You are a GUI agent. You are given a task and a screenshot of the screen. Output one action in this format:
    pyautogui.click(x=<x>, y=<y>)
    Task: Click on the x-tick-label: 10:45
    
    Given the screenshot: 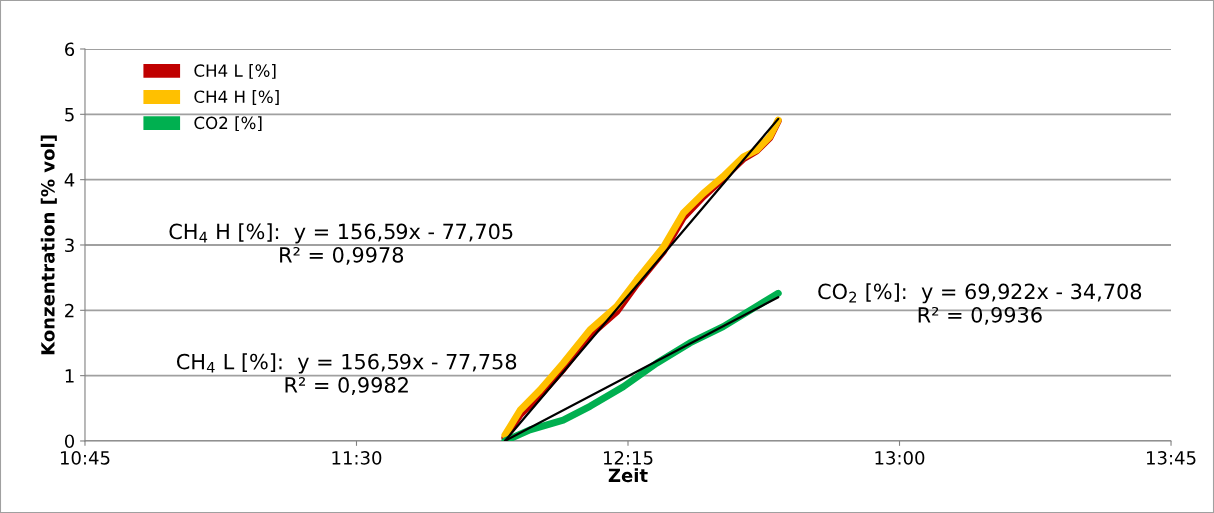 What is the action you would take?
    pyautogui.click(x=85, y=458)
    